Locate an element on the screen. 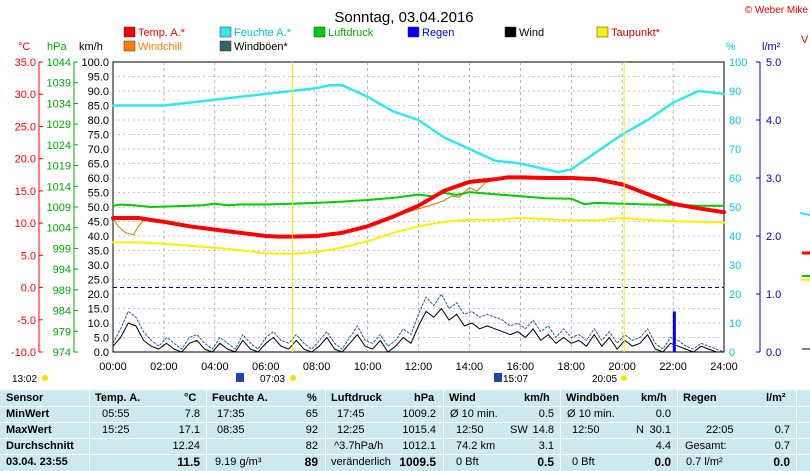 The width and height of the screenshot is (810, 471). wind-tick-label: 5.0 is located at coordinates (101, 339).